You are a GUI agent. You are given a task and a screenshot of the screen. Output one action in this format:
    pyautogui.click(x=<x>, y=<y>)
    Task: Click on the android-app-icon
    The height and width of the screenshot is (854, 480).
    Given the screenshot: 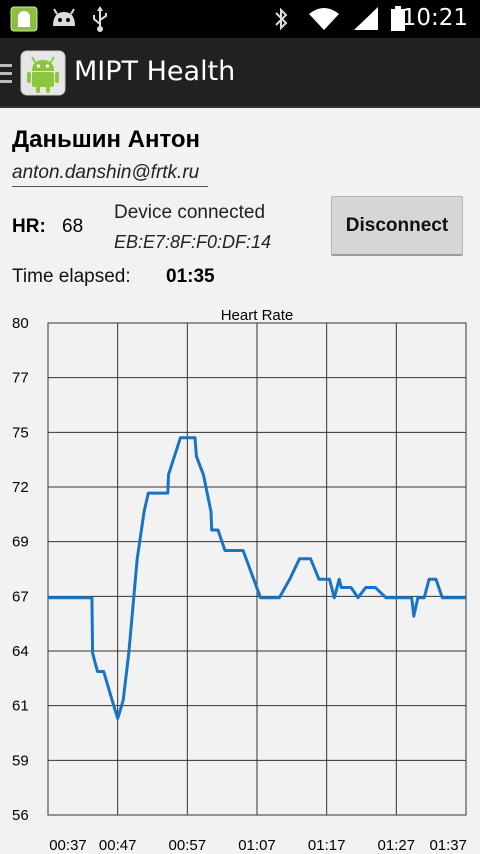 What is the action you would take?
    pyautogui.click(x=43, y=73)
    